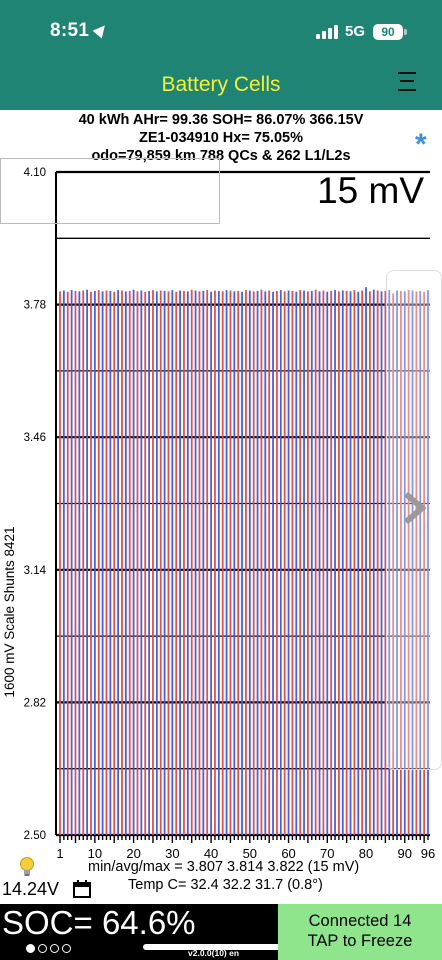 The height and width of the screenshot is (960, 442). I want to click on vin-health: ZE1-034910 Hx= 75.05%, so click(221, 138).